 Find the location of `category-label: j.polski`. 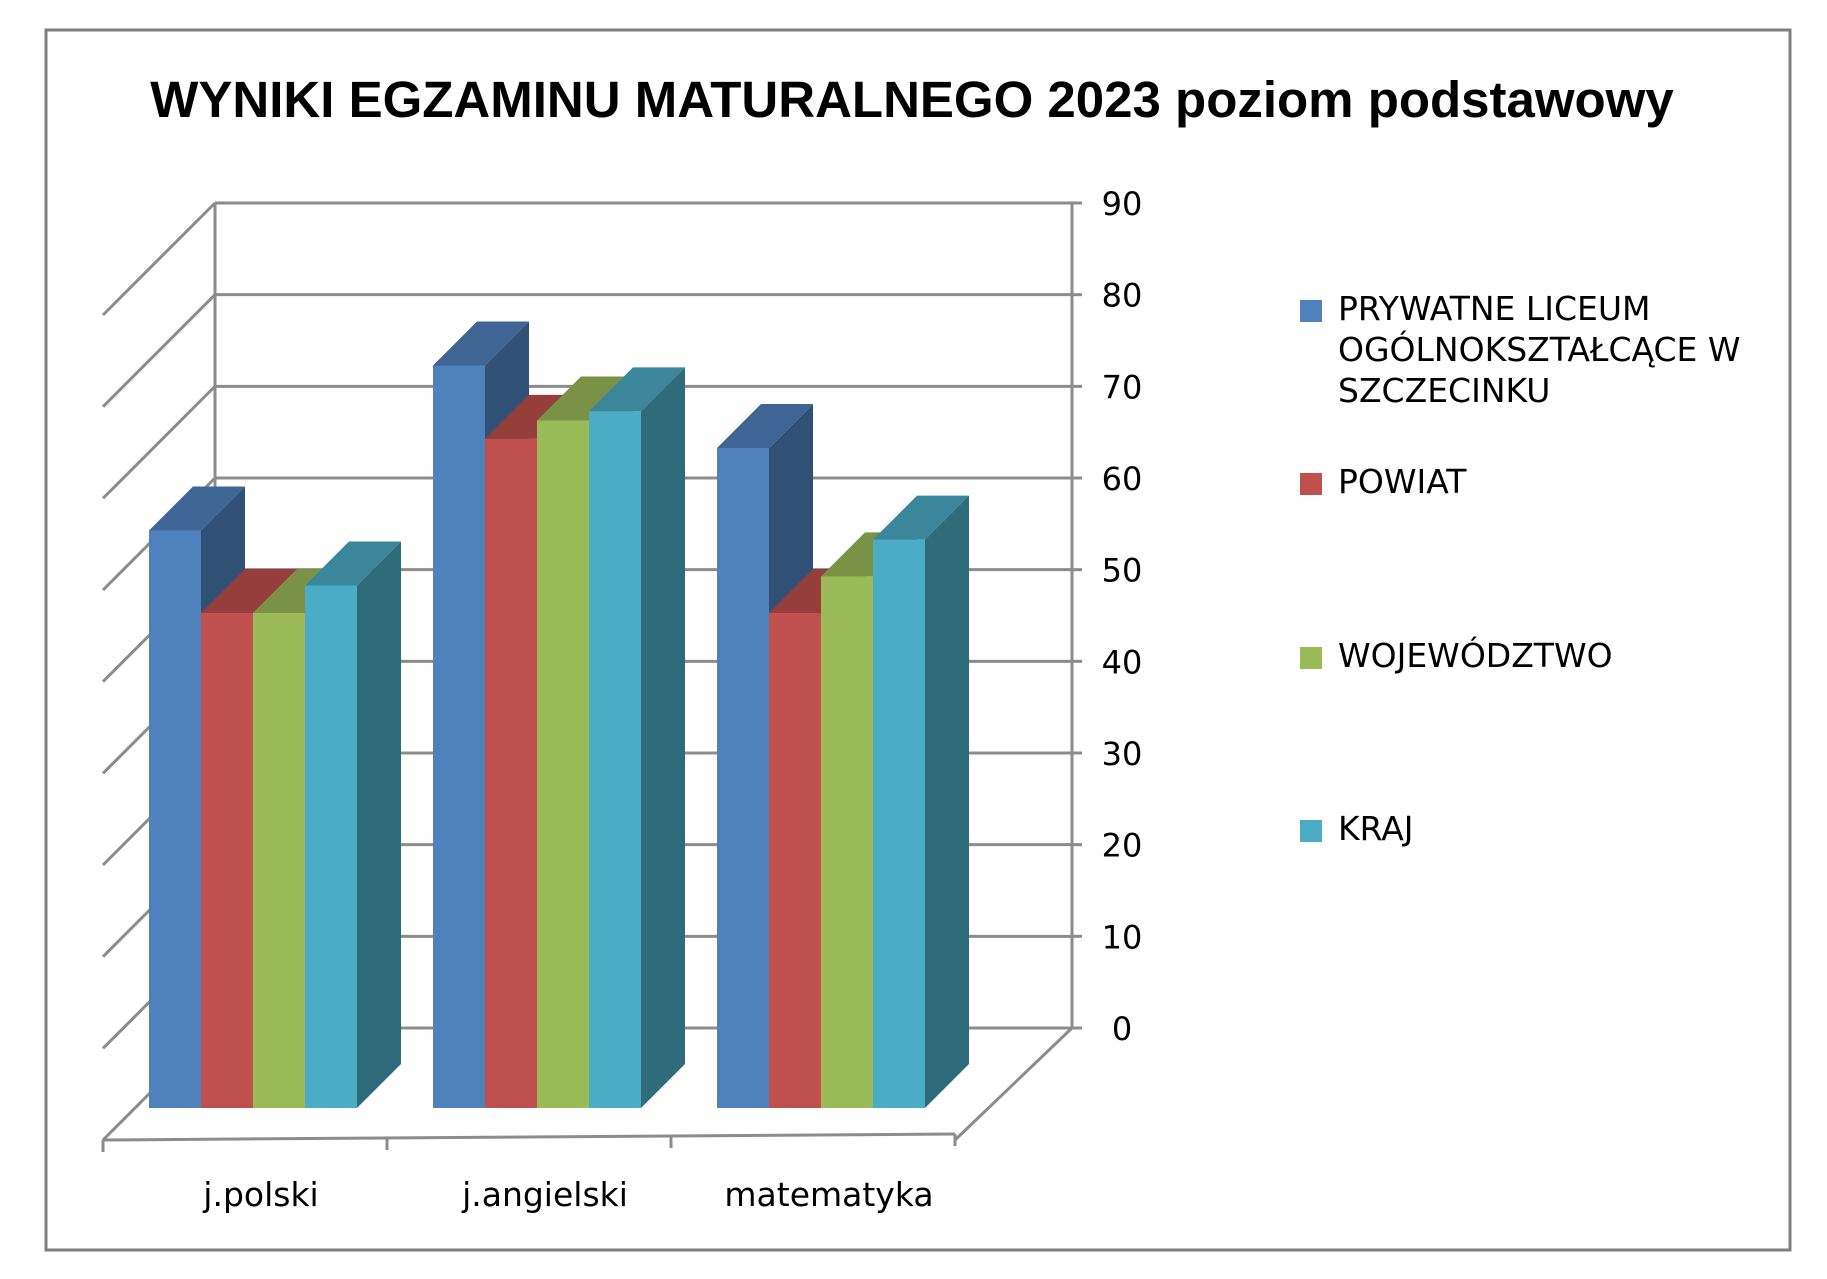

category-label: j.polski is located at coordinates (260, 1194).